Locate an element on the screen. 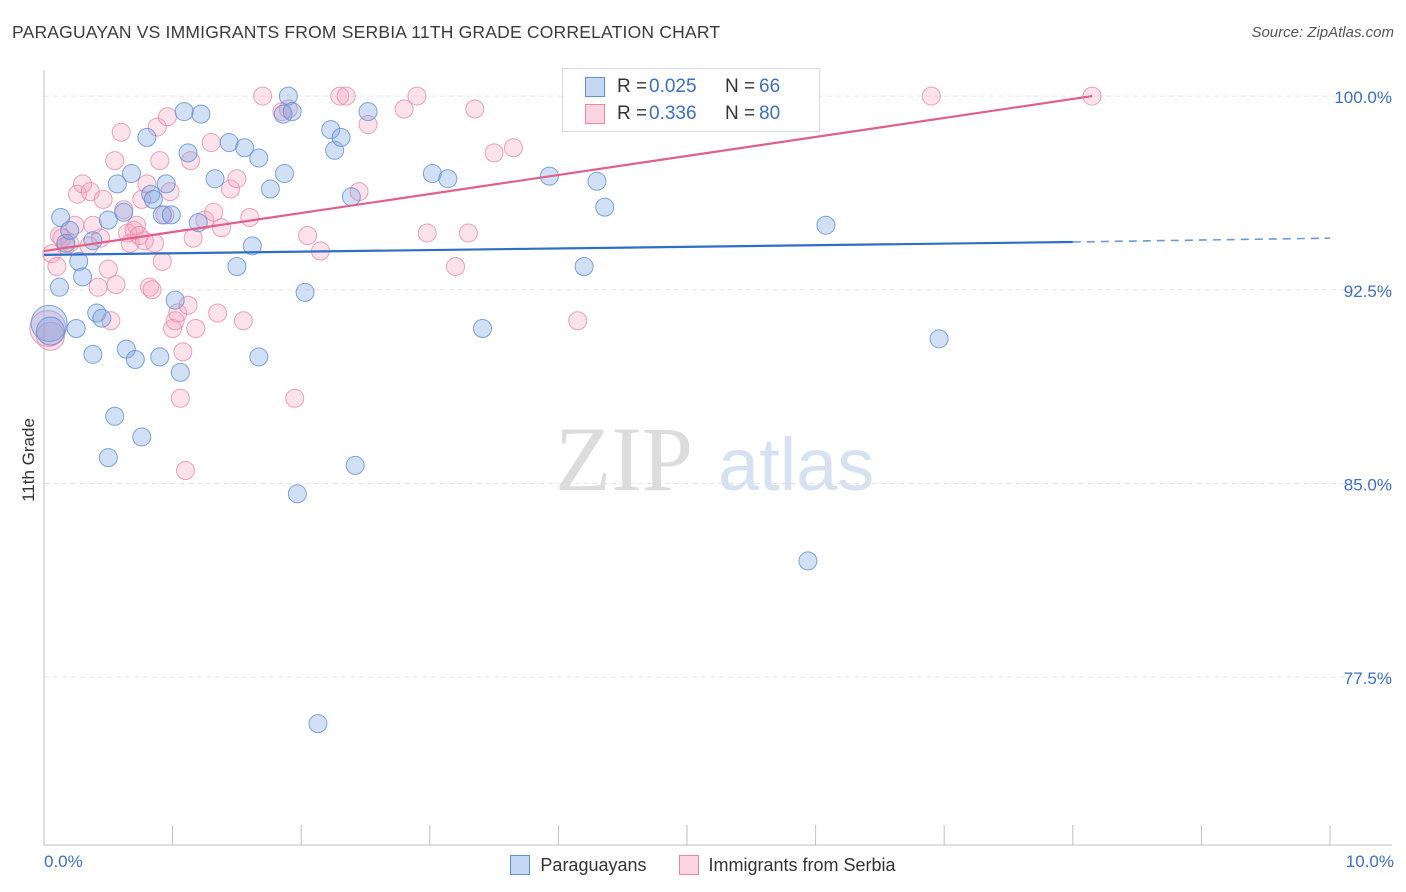 This screenshot has height=892, width=1406. correlation-legend: R = 0.025 N = 66 R = 0.336 N = 80 is located at coordinates (691, 100).